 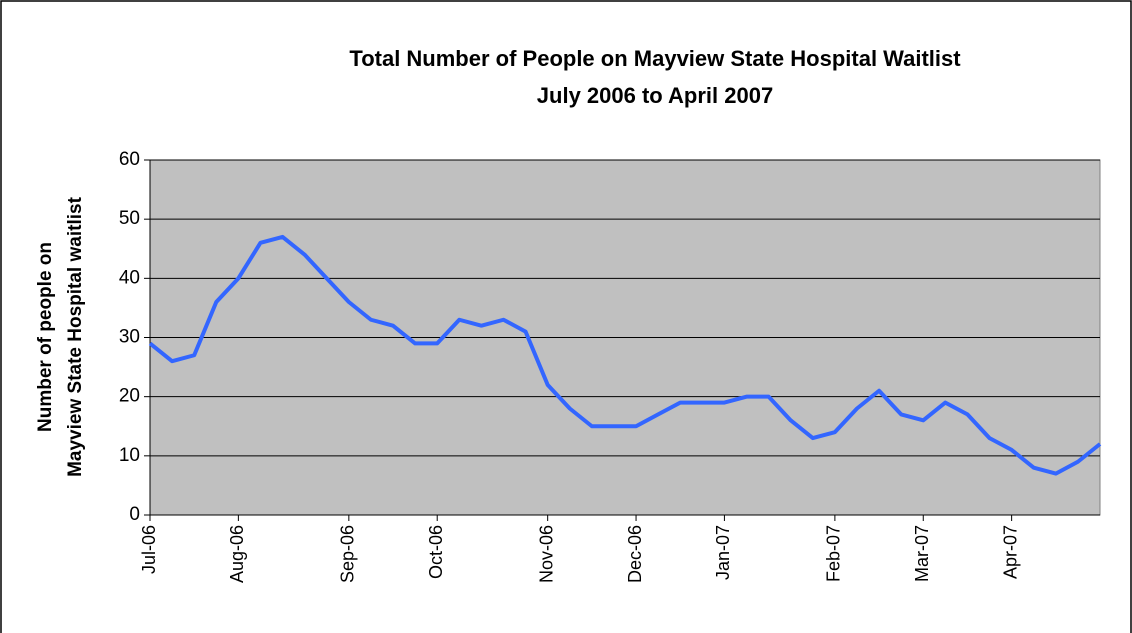 I want to click on y-axis-label: Mayview State Hospital waitlist, so click(x=75, y=336).